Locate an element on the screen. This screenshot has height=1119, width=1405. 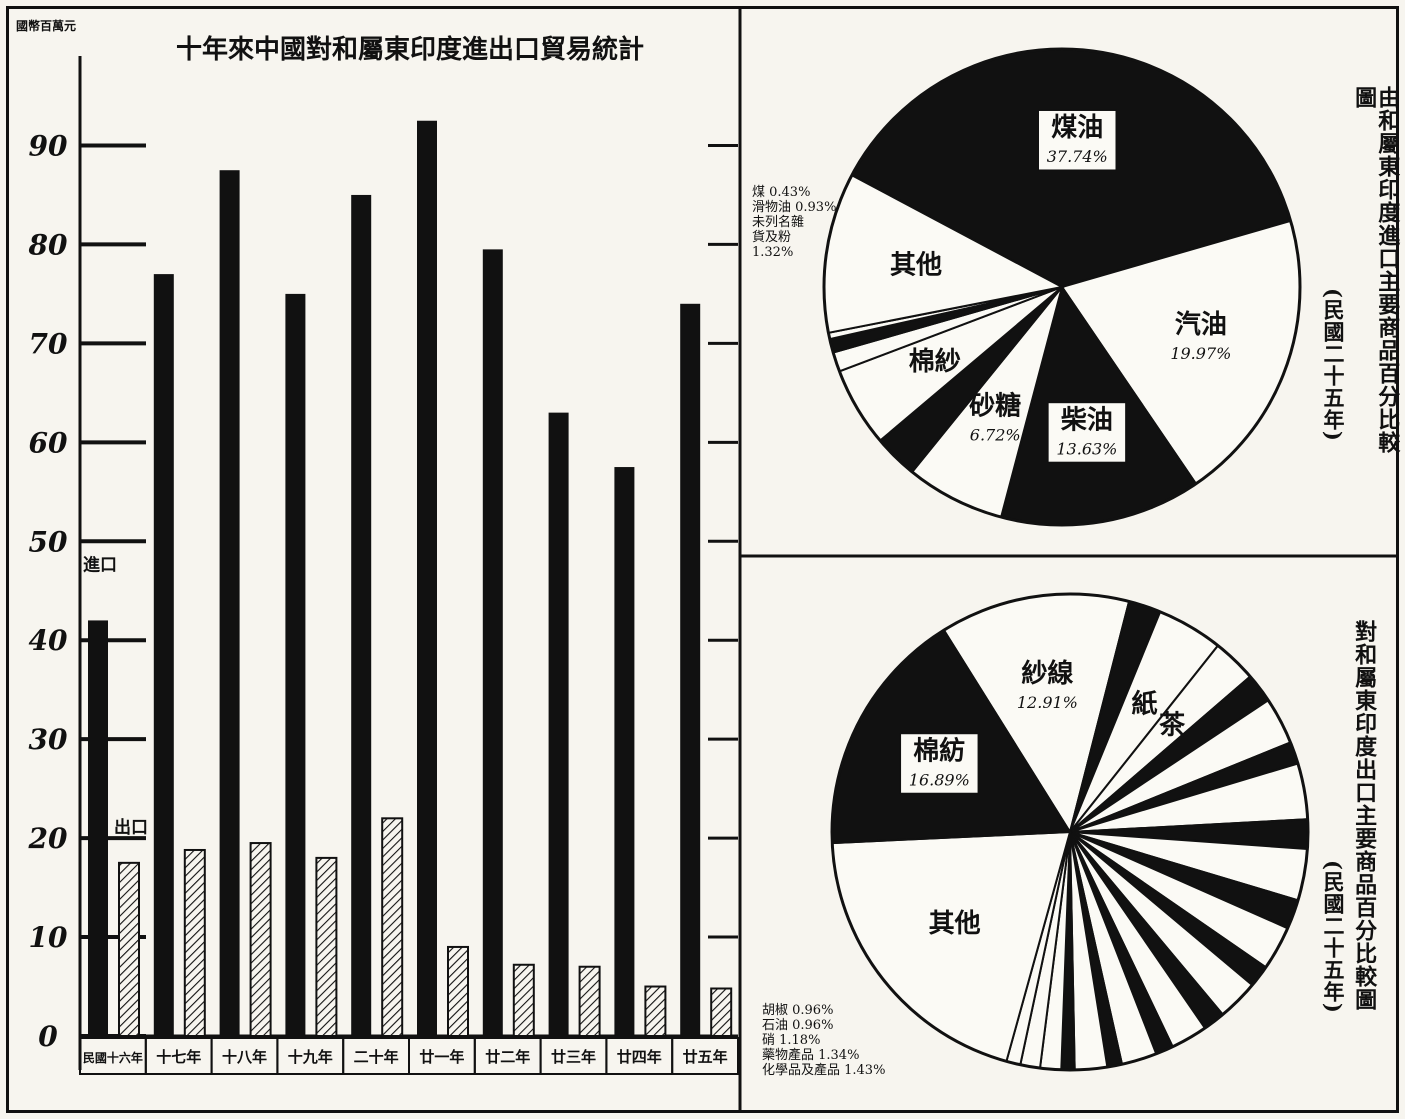
bottom-pie-slice-label: 其他 is located at coordinates (955, 924).